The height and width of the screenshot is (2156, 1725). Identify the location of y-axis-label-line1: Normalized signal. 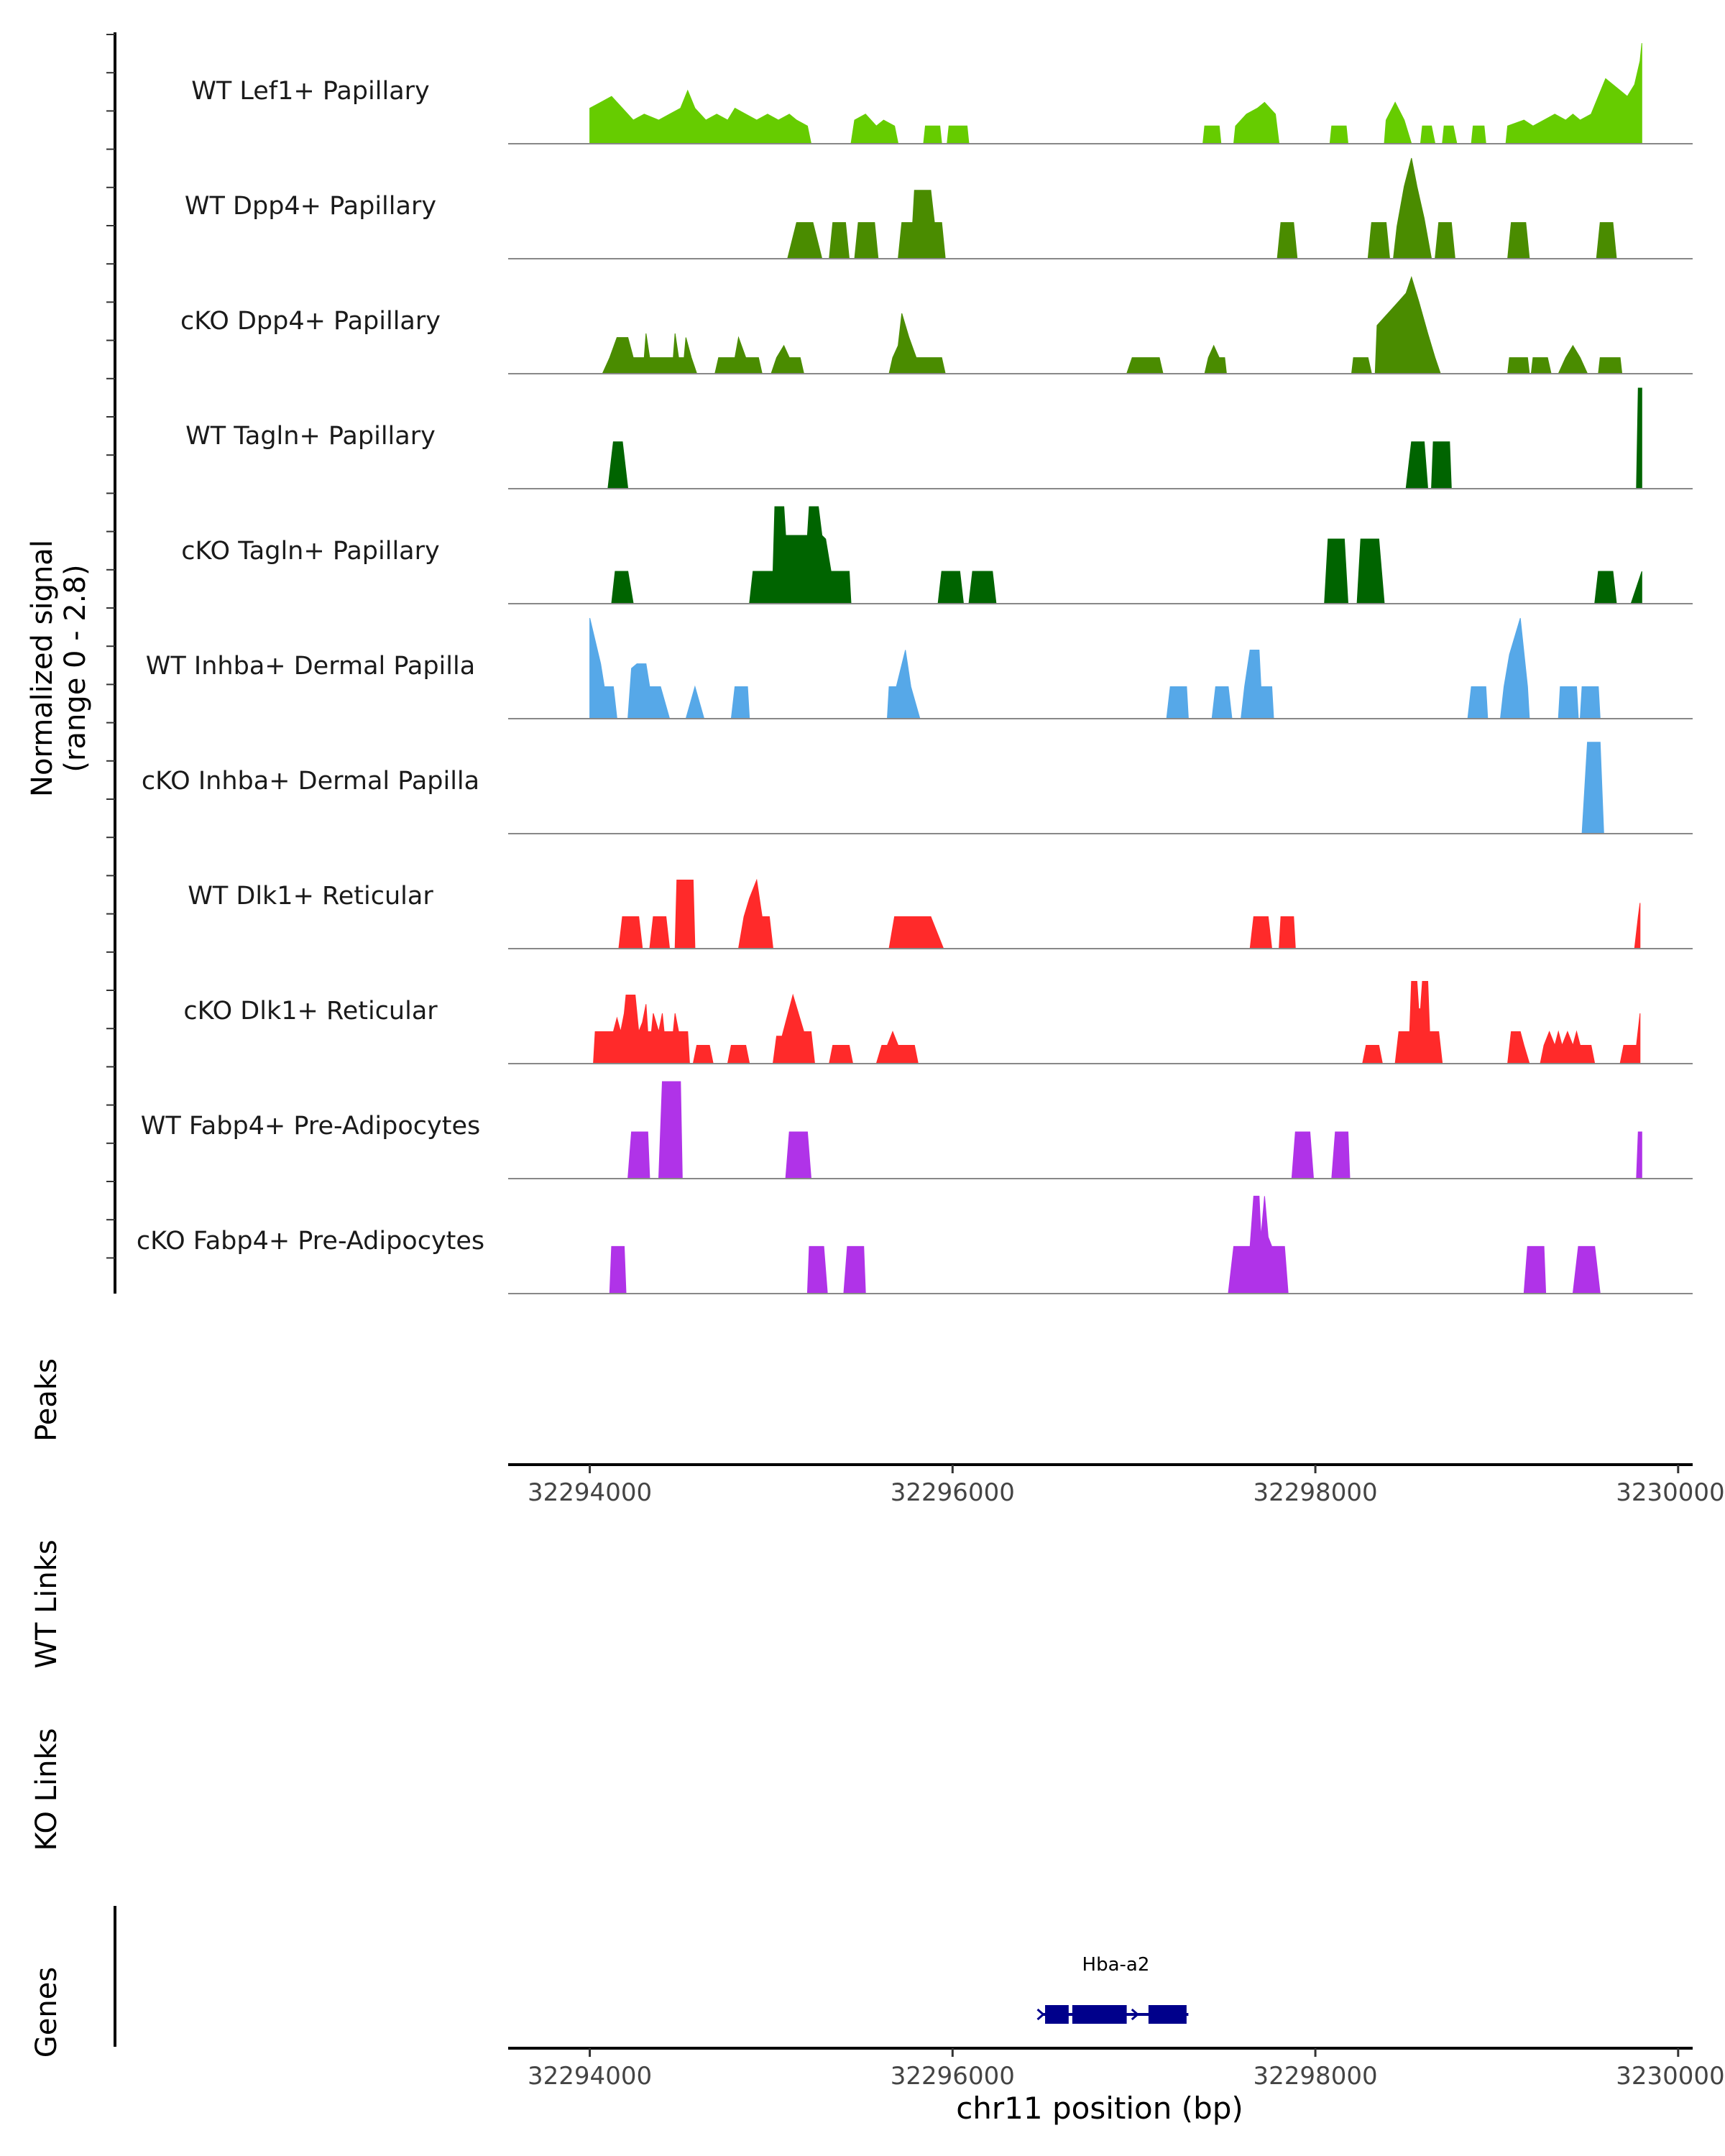
(42, 668).